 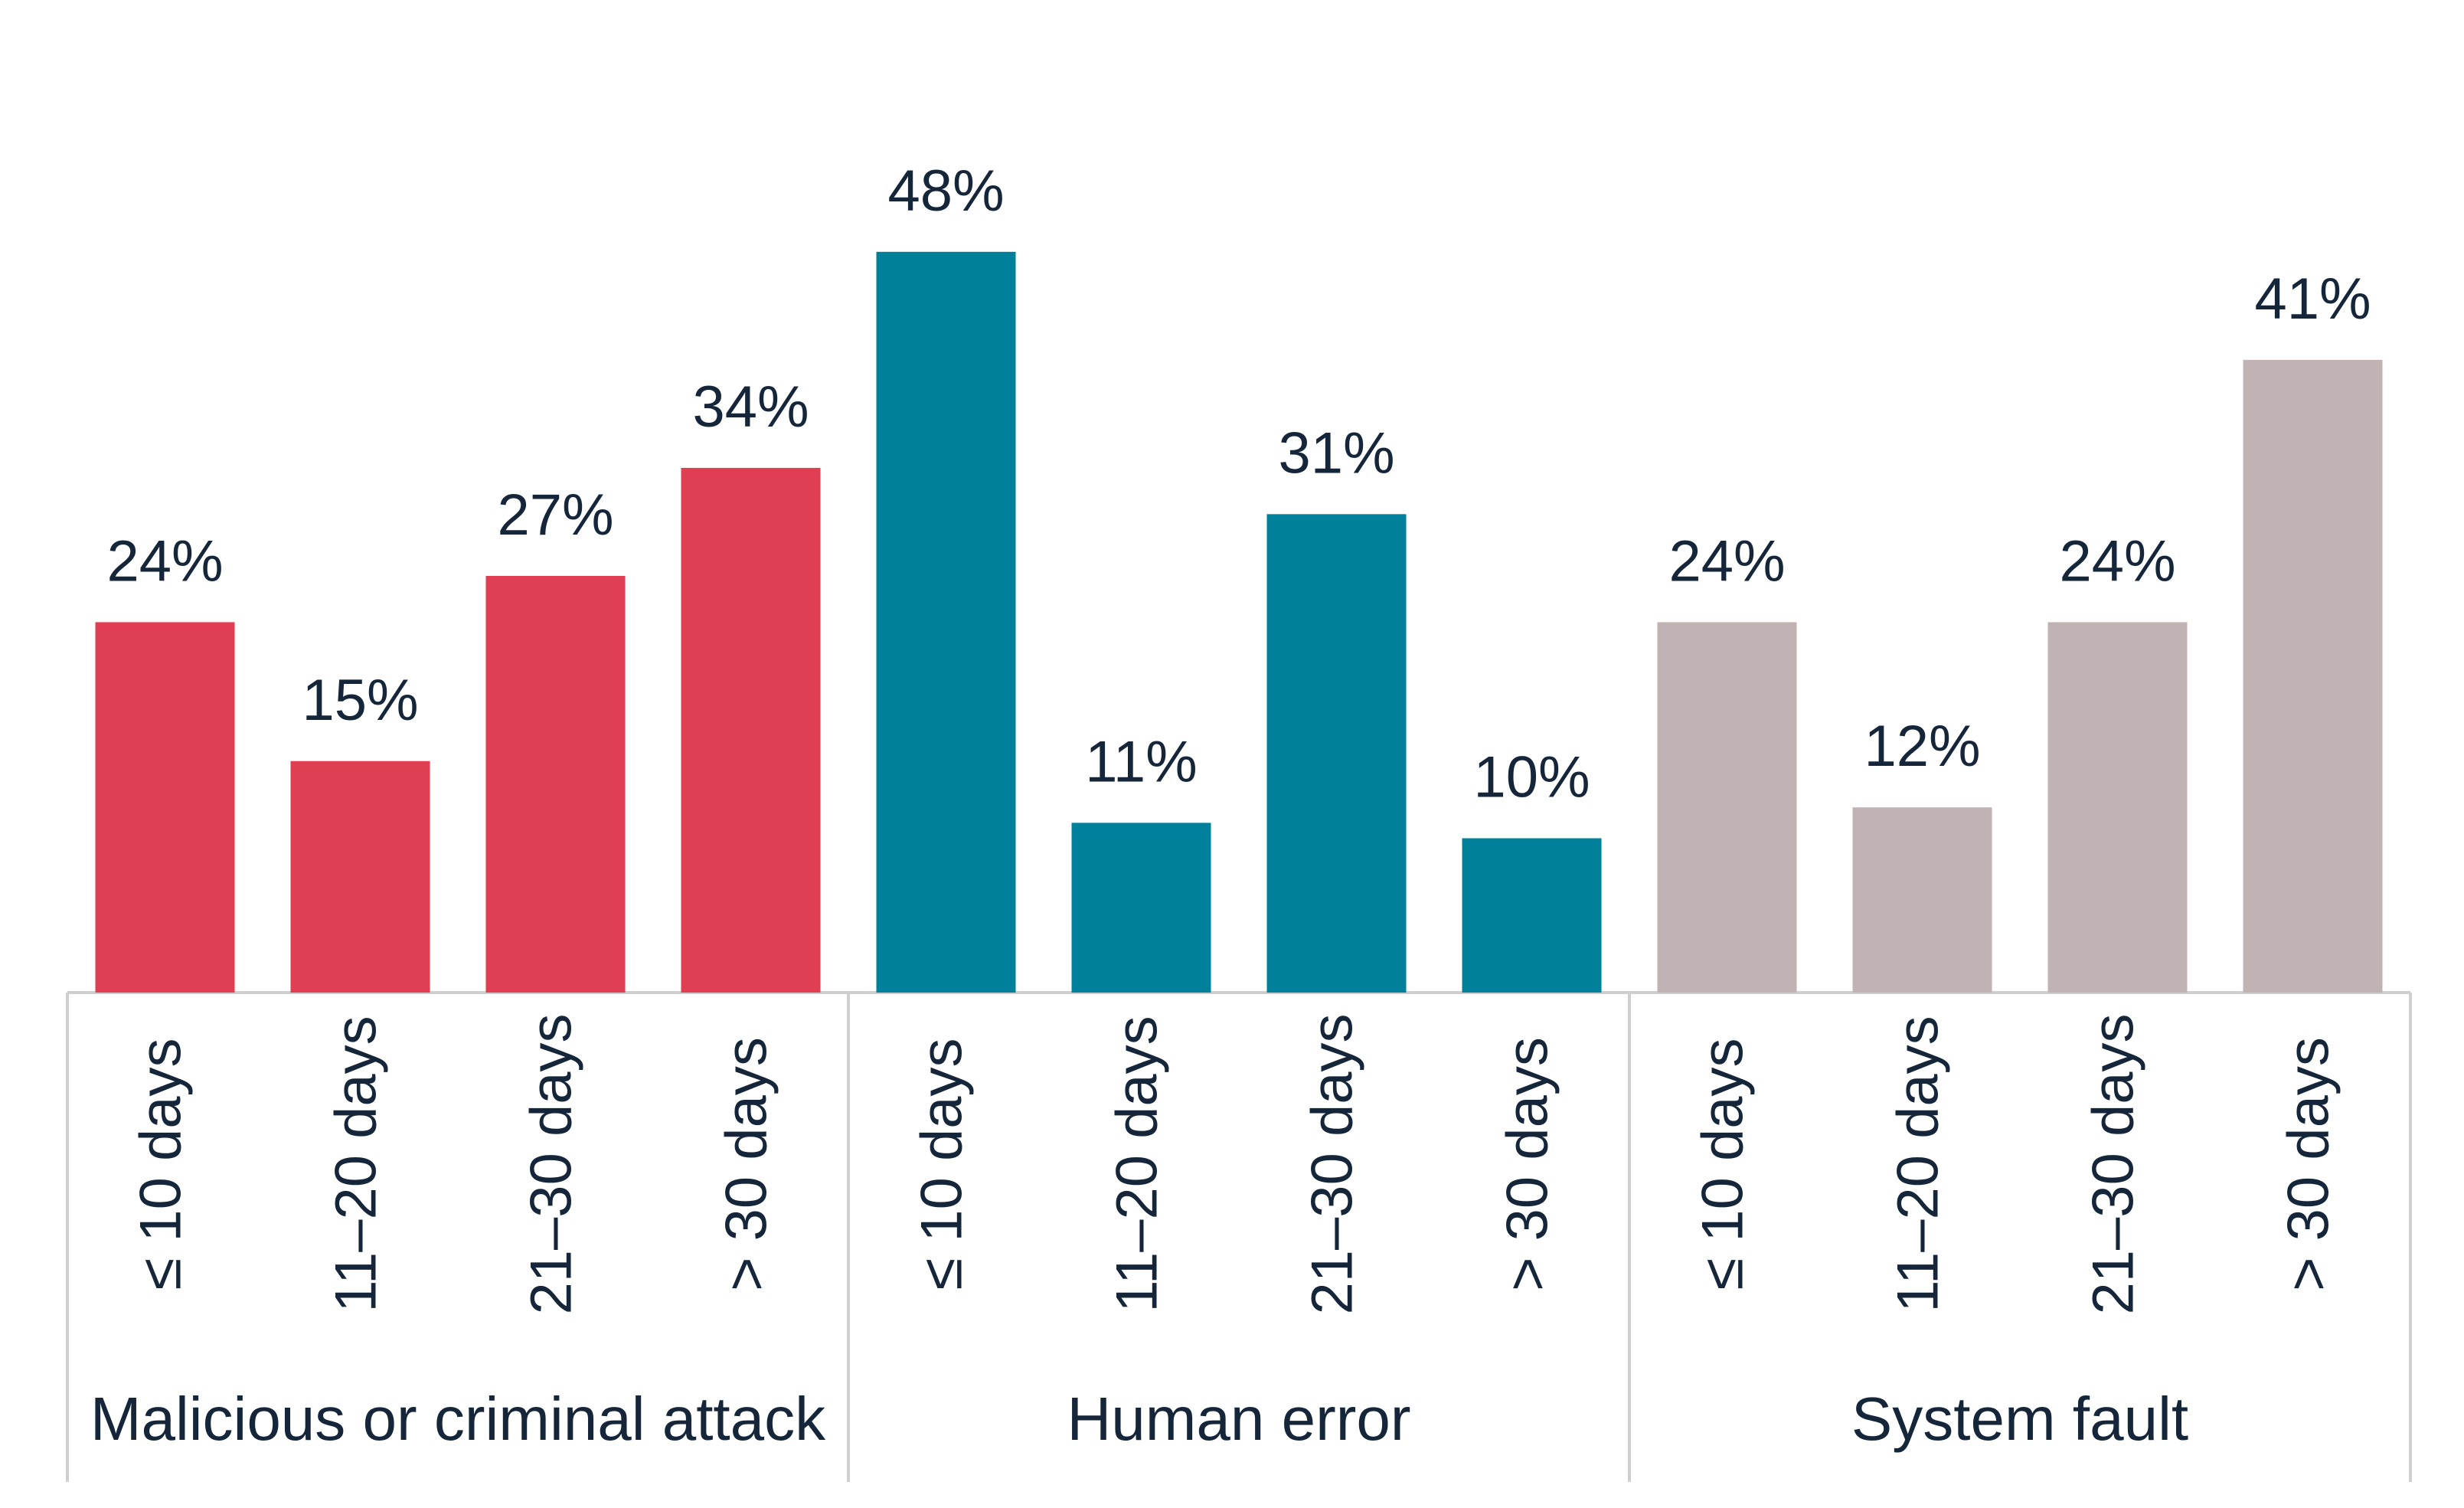 What do you see at coordinates (2312, 299) in the screenshot?
I see `data-label: 41%` at bounding box center [2312, 299].